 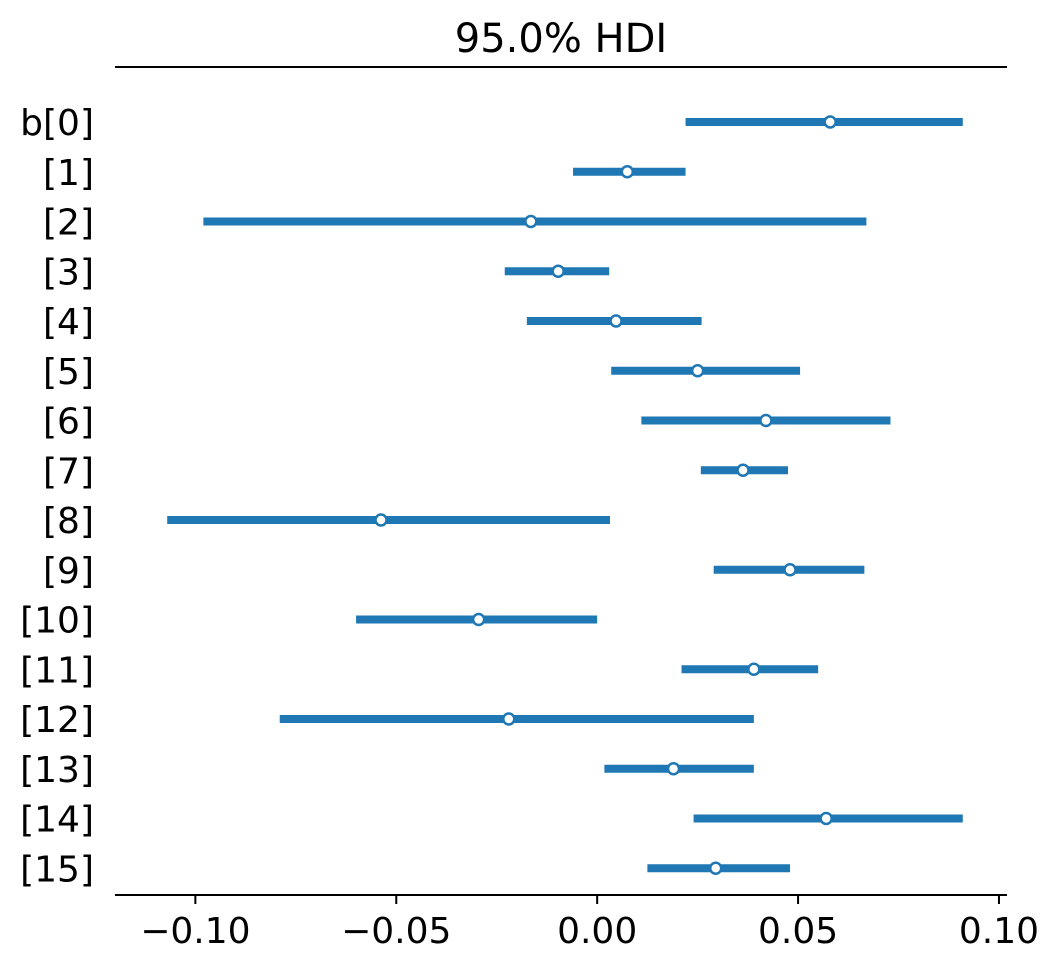 I want to click on row-label: [5], so click(x=68, y=372).